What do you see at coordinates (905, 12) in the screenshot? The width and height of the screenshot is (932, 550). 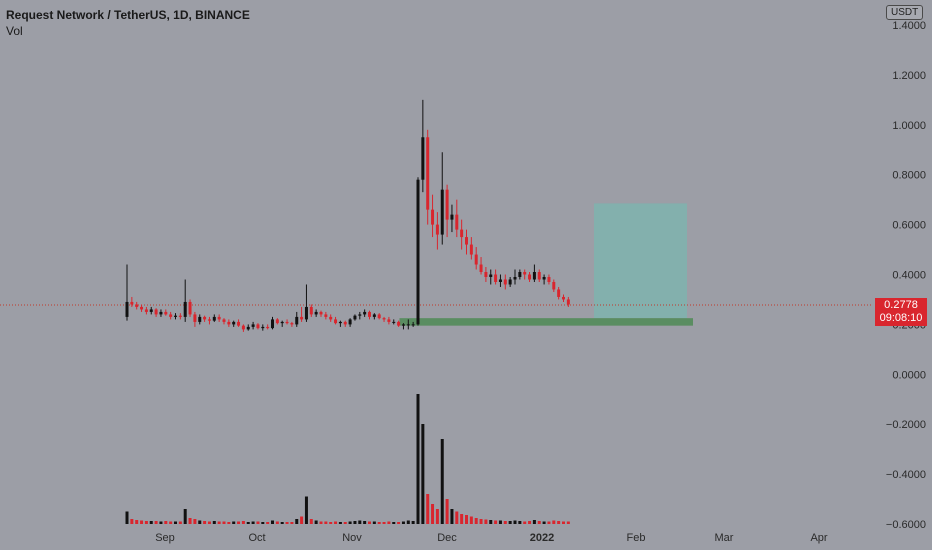 I see `currency-button: USDT` at bounding box center [905, 12].